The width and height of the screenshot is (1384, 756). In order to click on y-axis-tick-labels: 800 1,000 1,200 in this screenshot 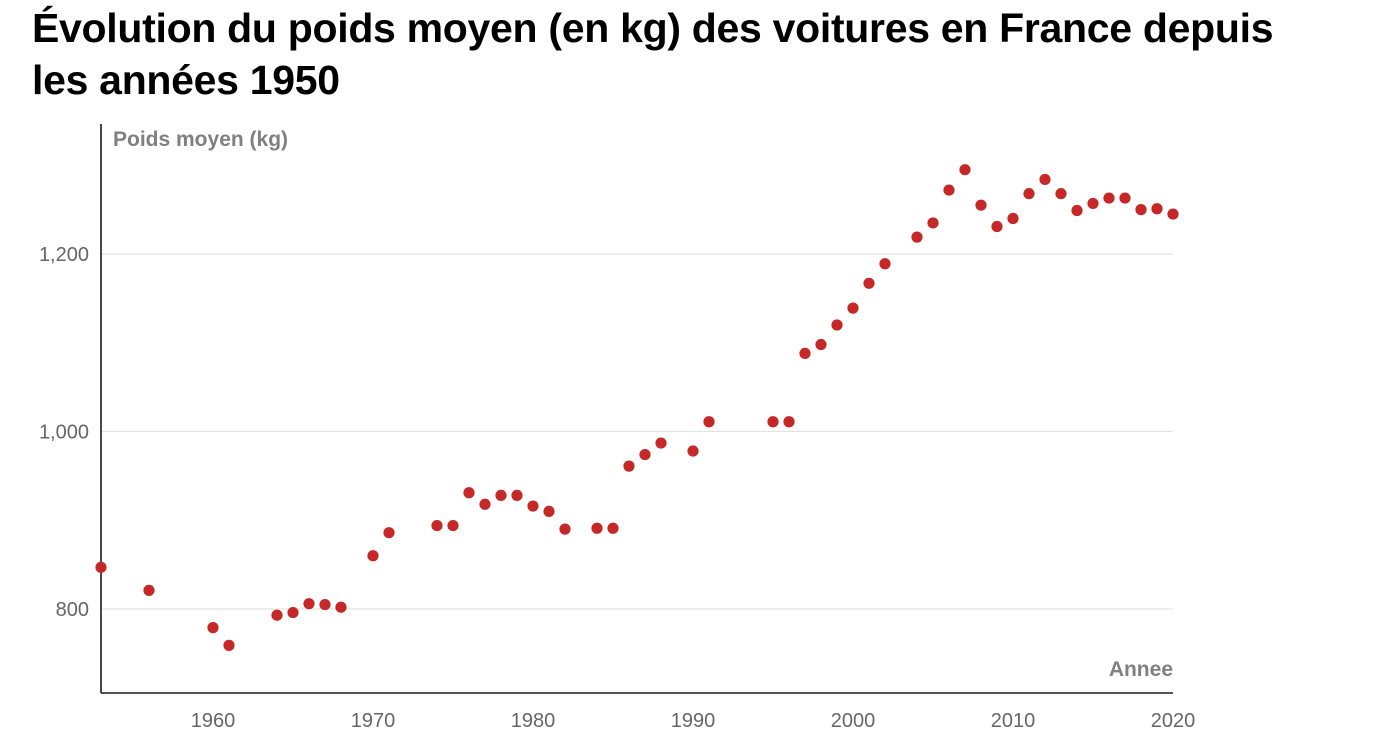, I will do `click(64, 432)`.